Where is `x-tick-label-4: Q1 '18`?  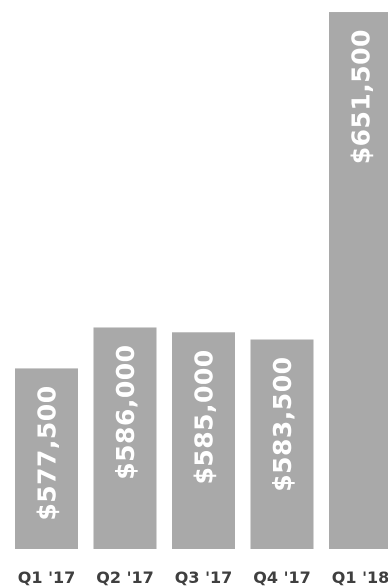
x-tick-label-4: Q1 '18 is located at coordinates (360, 577).